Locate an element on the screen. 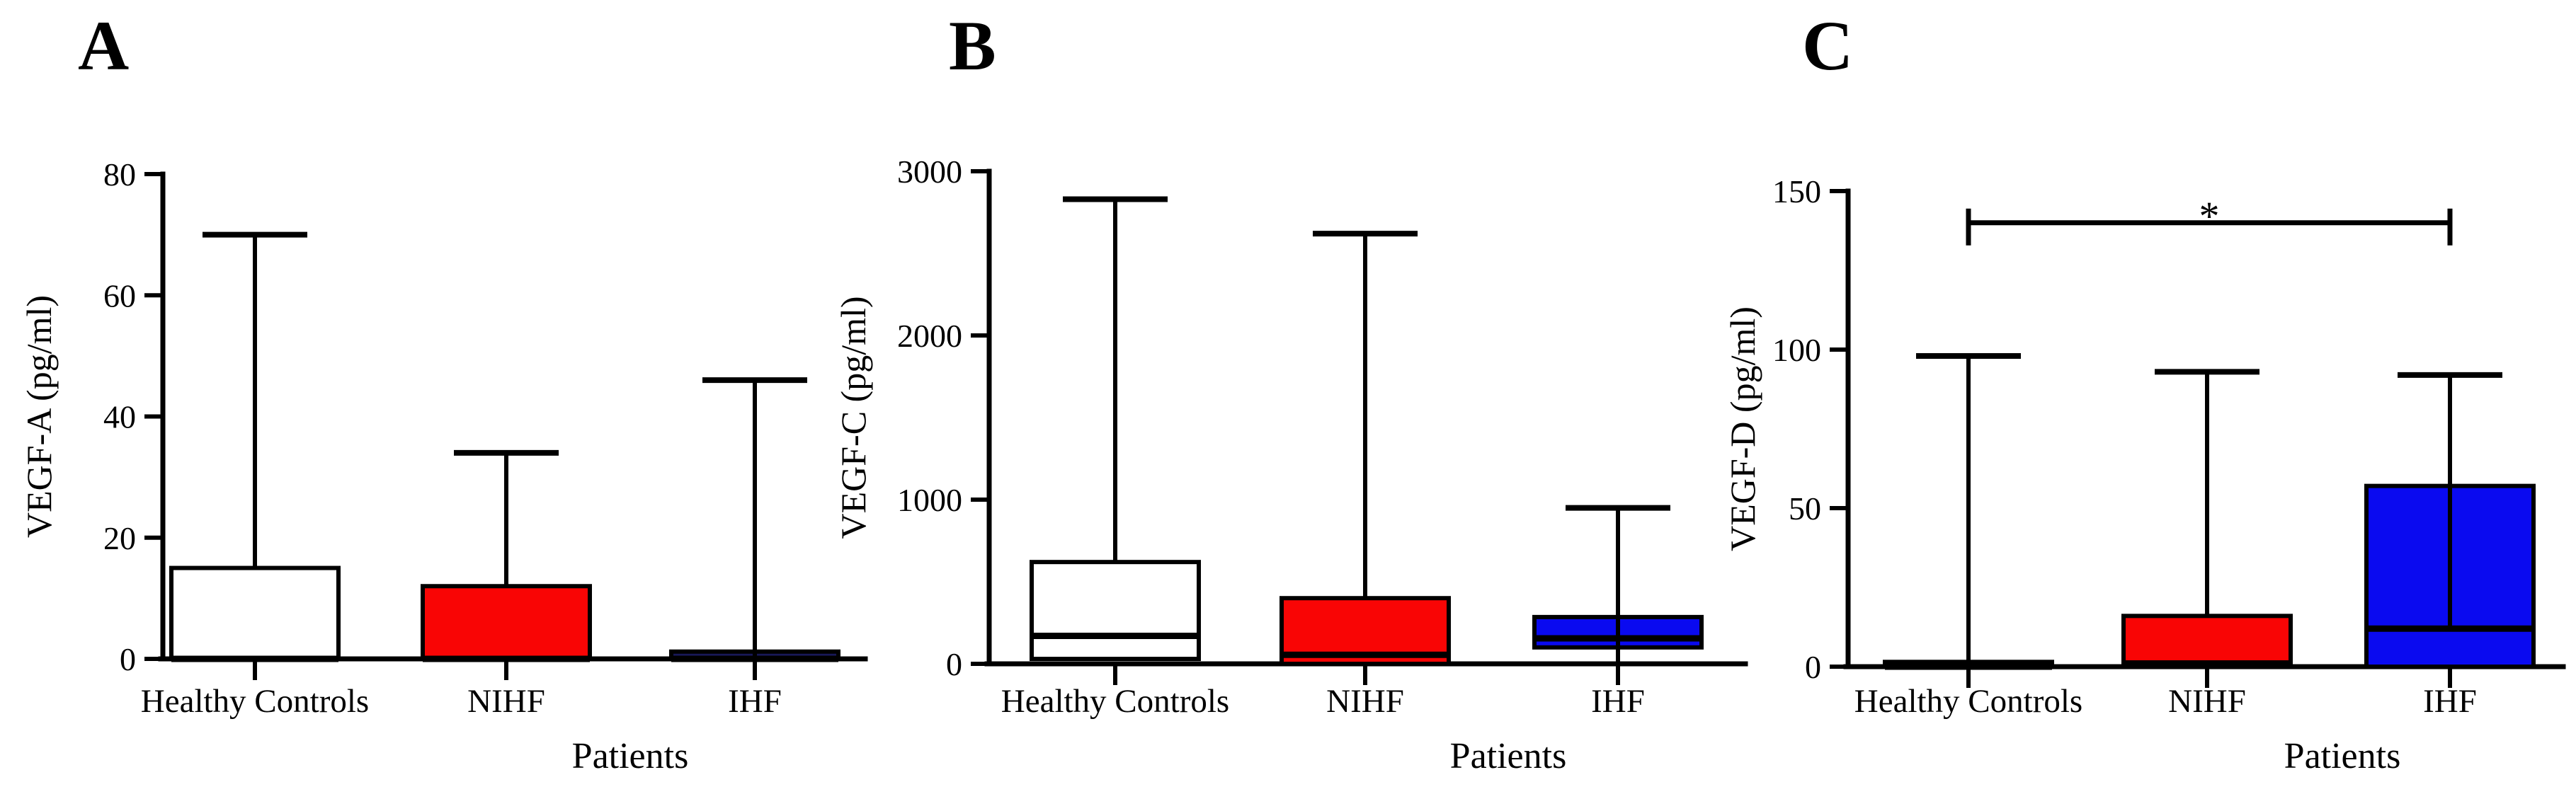 The width and height of the screenshot is (2576, 799). panel-b-category-label-healthy-controls: Healthy Controls is located at coordinates (1115, 701).